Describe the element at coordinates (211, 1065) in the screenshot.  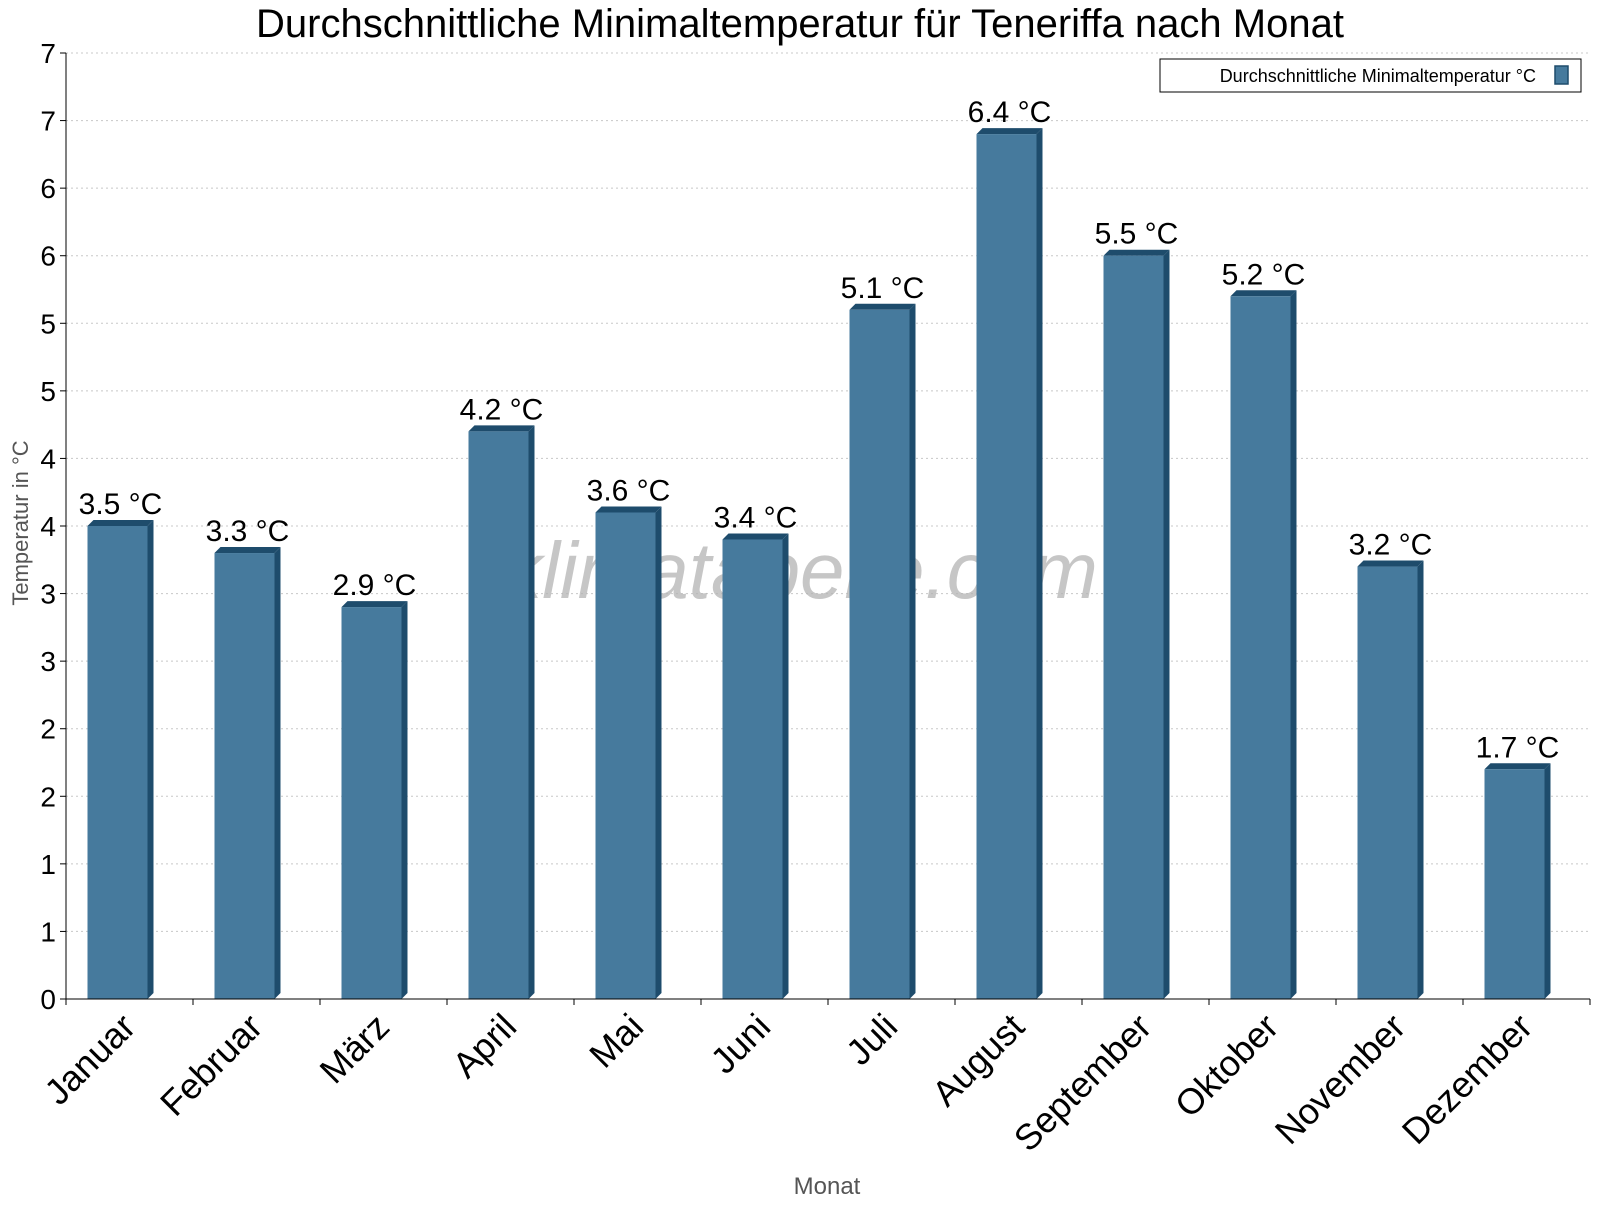
I see `x-tick-label: Februar` at that location.